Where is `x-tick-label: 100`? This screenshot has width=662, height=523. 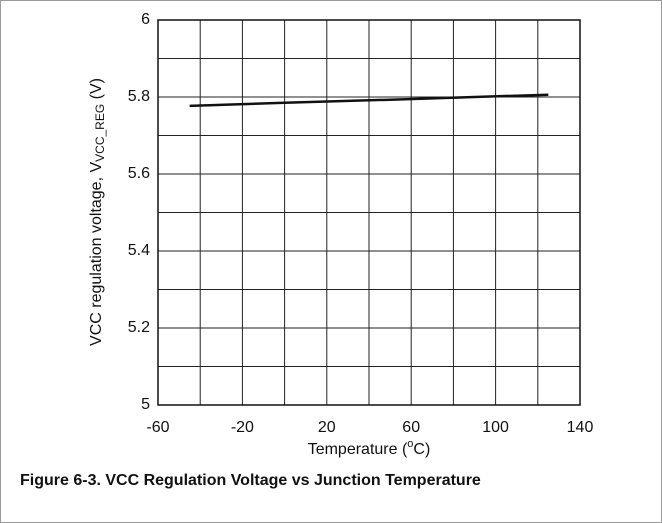 x-tick-label: 100 is located at coordinates (495, 427).